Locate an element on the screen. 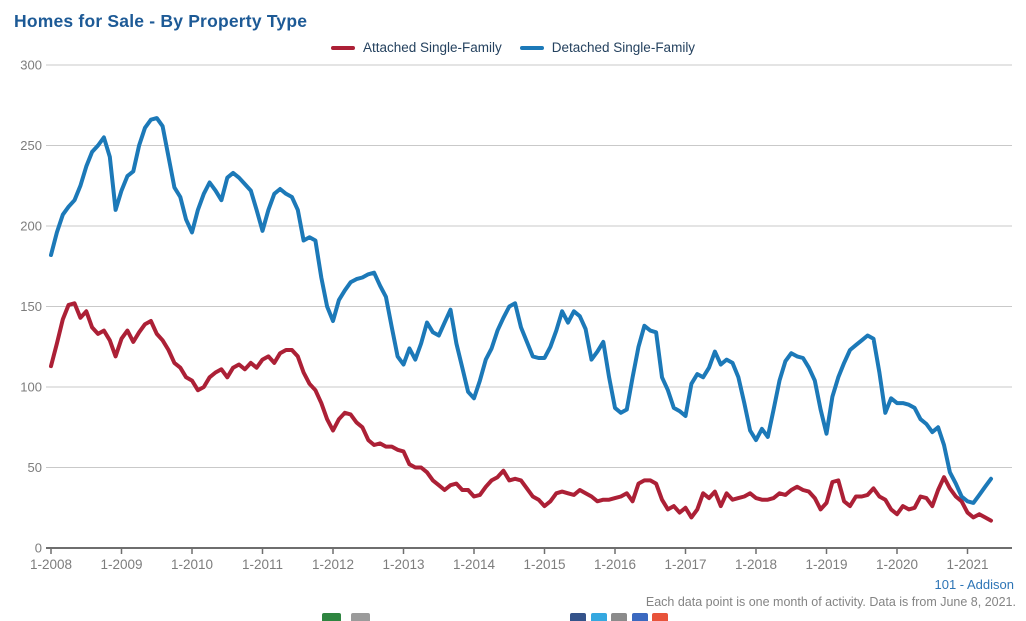  x-tick-label: 1-2015 is located at coordinates (544, 564).